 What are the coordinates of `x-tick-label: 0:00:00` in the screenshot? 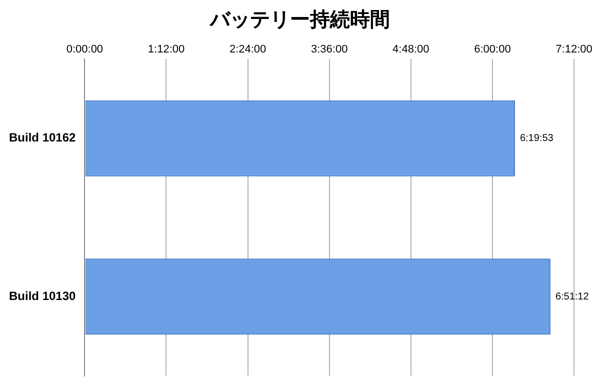 It's located at (85, 50).